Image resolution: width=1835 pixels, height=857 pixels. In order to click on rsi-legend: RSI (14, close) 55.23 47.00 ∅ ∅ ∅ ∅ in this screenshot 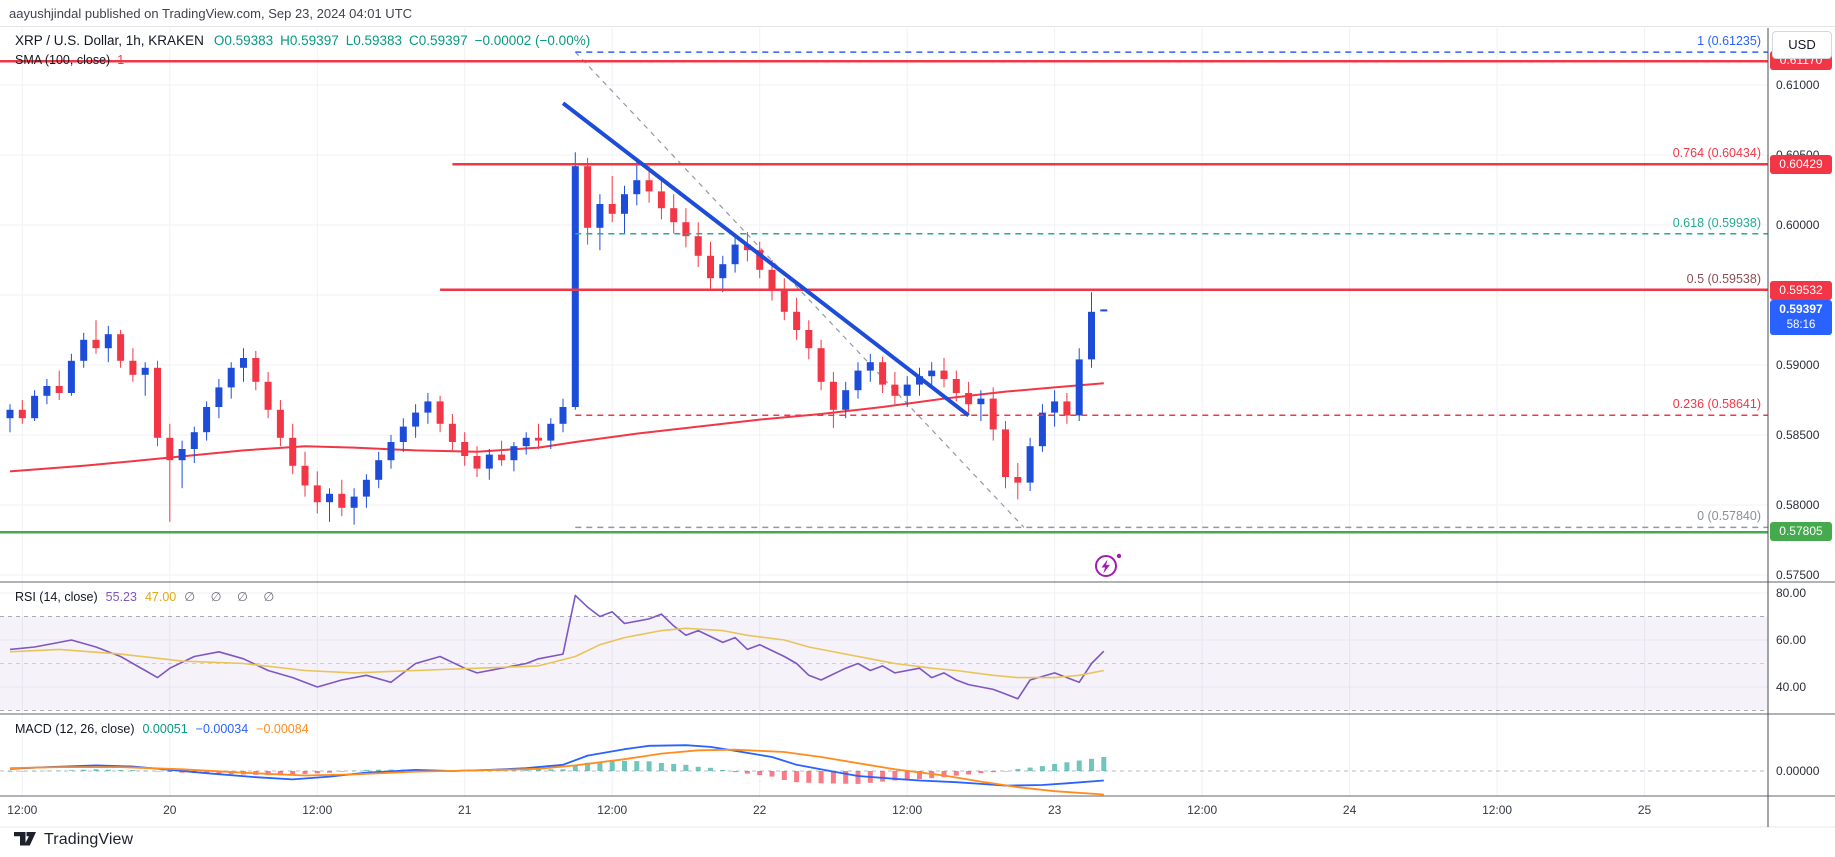, I will do `click(151, 596)`.